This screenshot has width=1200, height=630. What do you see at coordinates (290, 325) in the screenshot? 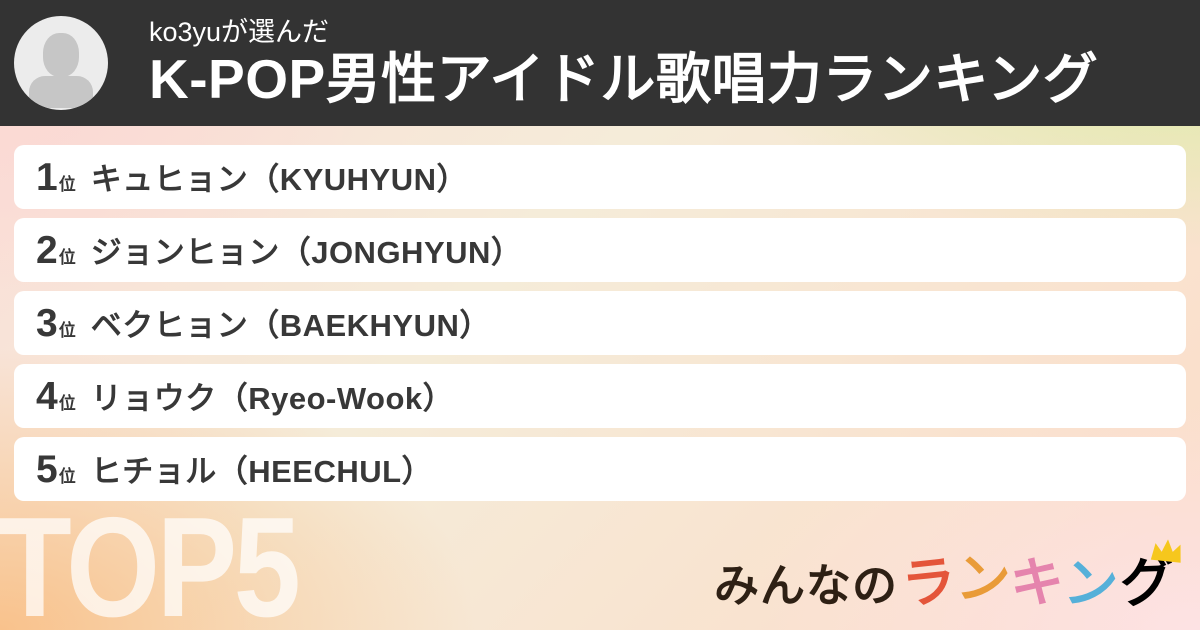
I see `rank-entry-name: ベクヒョン（BAEKHYUN）` at bounding box center [290, 325].